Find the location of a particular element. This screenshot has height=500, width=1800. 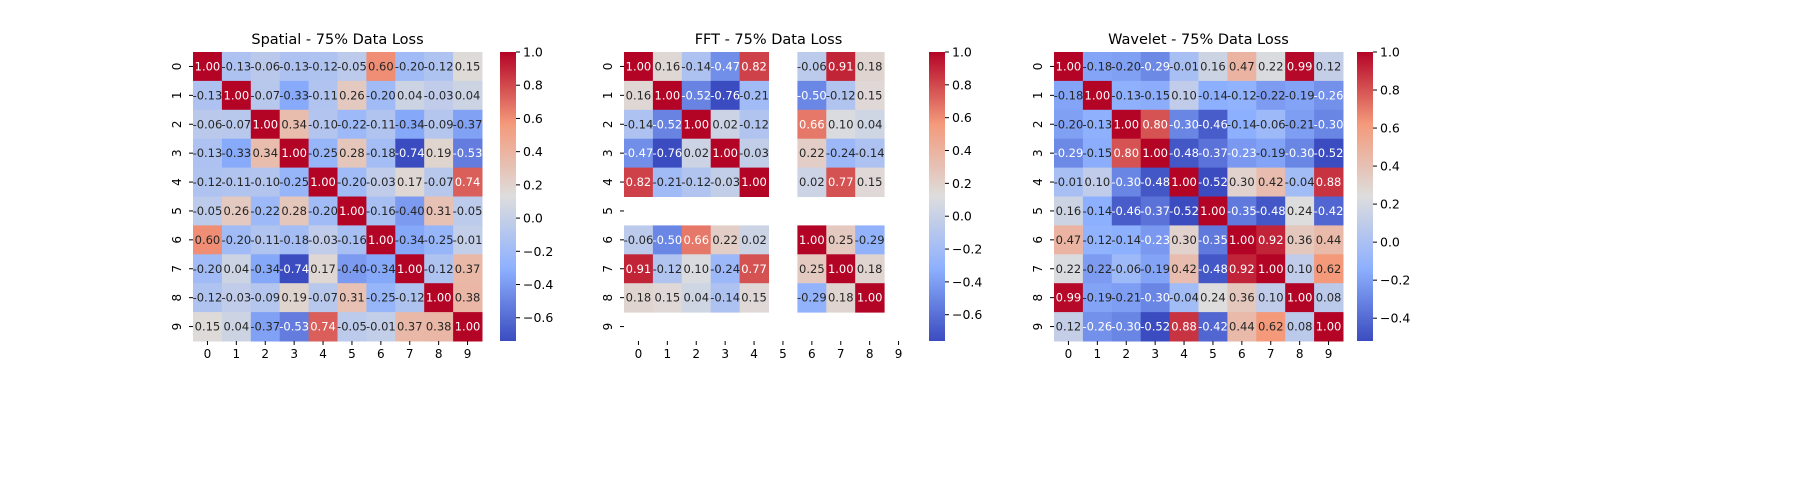

cell-label-8-5: 0.31 is located at coordinates (352, 298).